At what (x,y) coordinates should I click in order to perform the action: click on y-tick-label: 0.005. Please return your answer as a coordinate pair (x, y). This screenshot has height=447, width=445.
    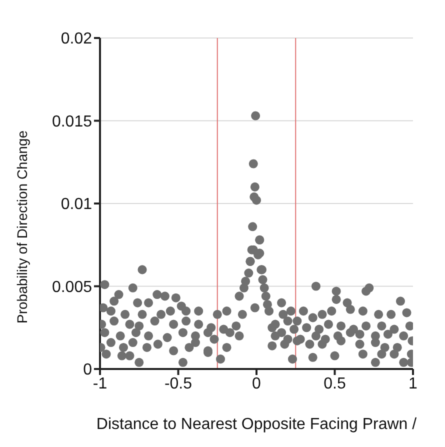
    Looking at the image, I should click on (72, 287).